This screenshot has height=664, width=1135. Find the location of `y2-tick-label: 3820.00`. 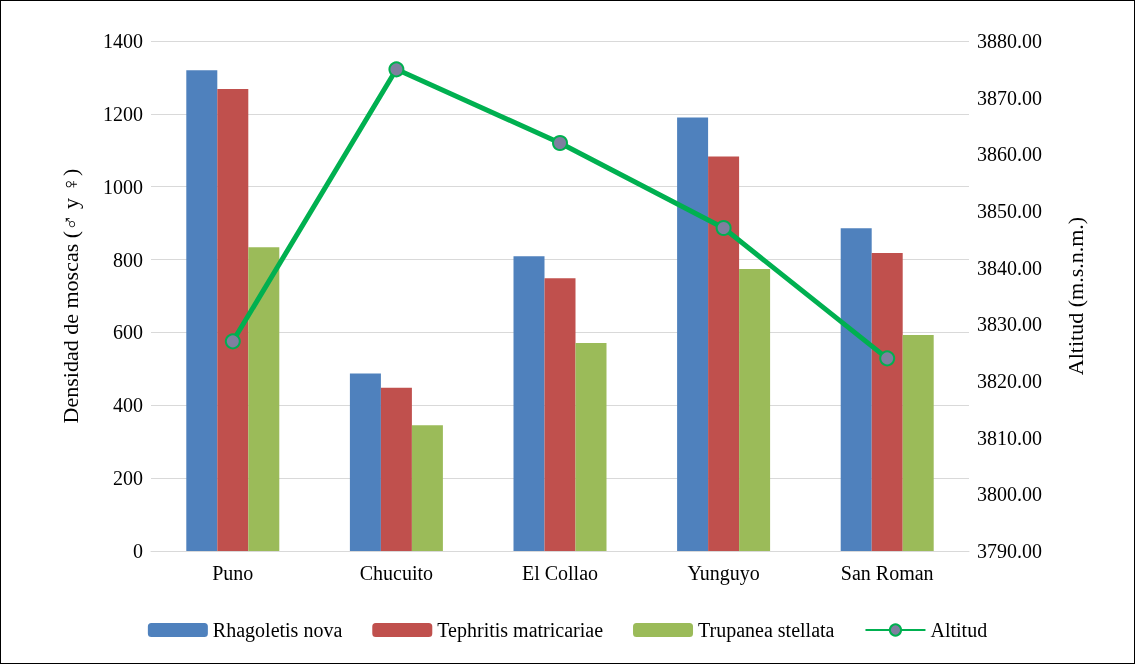

y2-tick-label: 3820.00 is located at coordinates (1009, 381).